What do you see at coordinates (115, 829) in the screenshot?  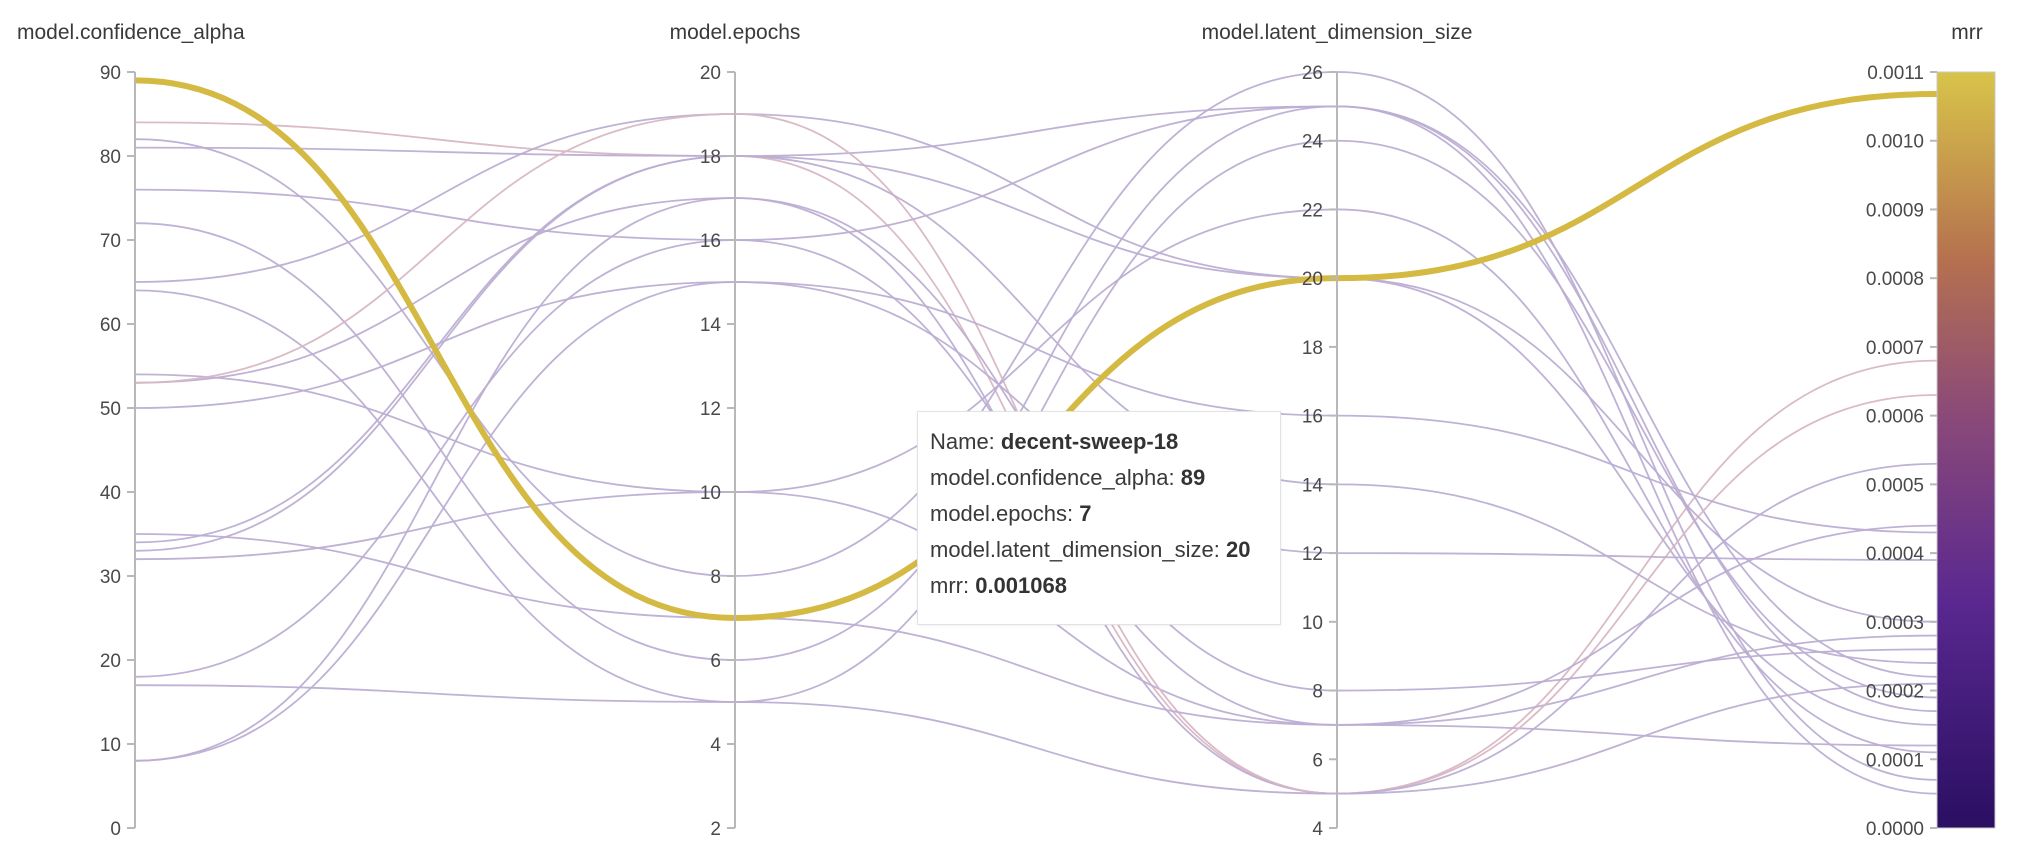 I see `tick-label: 0` at bounding box center [115, 829].